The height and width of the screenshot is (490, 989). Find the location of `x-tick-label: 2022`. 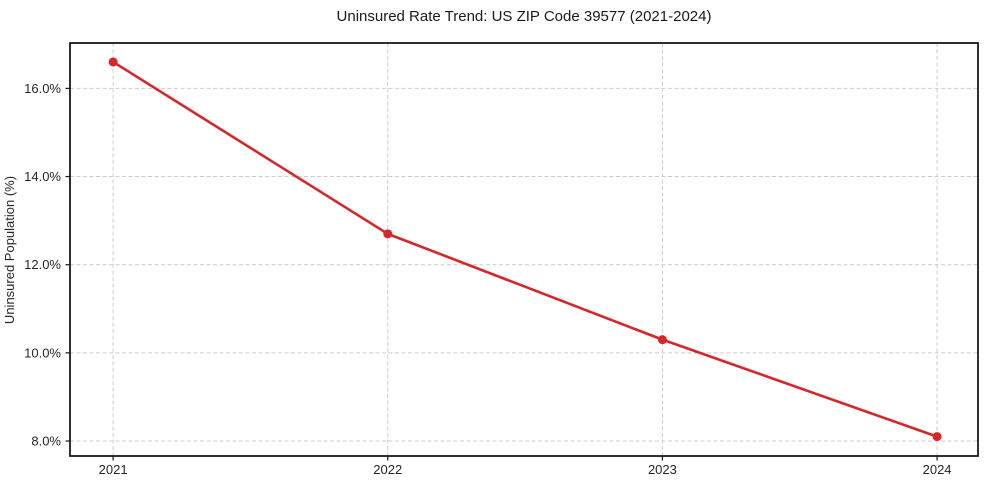

x-tick-label: 2022 is located at coordinates (387, 469).